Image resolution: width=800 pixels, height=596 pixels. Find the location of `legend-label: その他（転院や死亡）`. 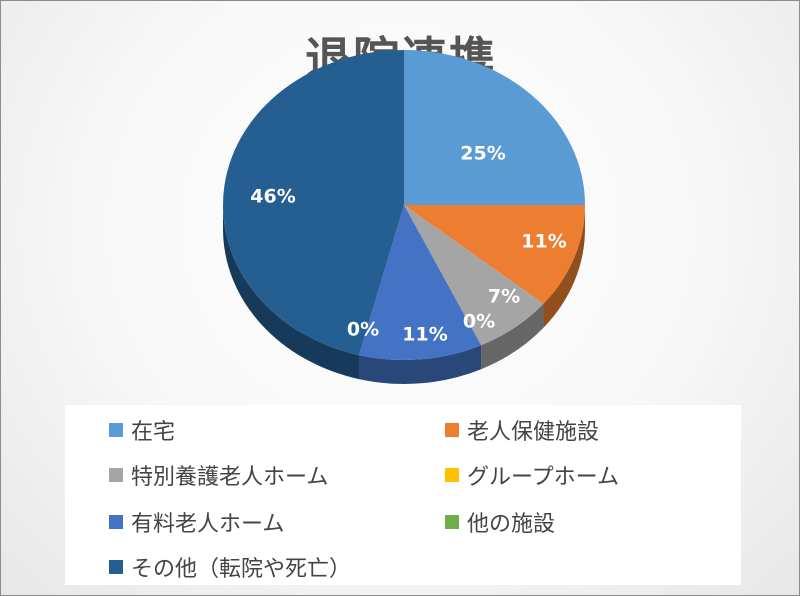

legend-label: その他（転院や死亡） is located at coordinates (241, 569).